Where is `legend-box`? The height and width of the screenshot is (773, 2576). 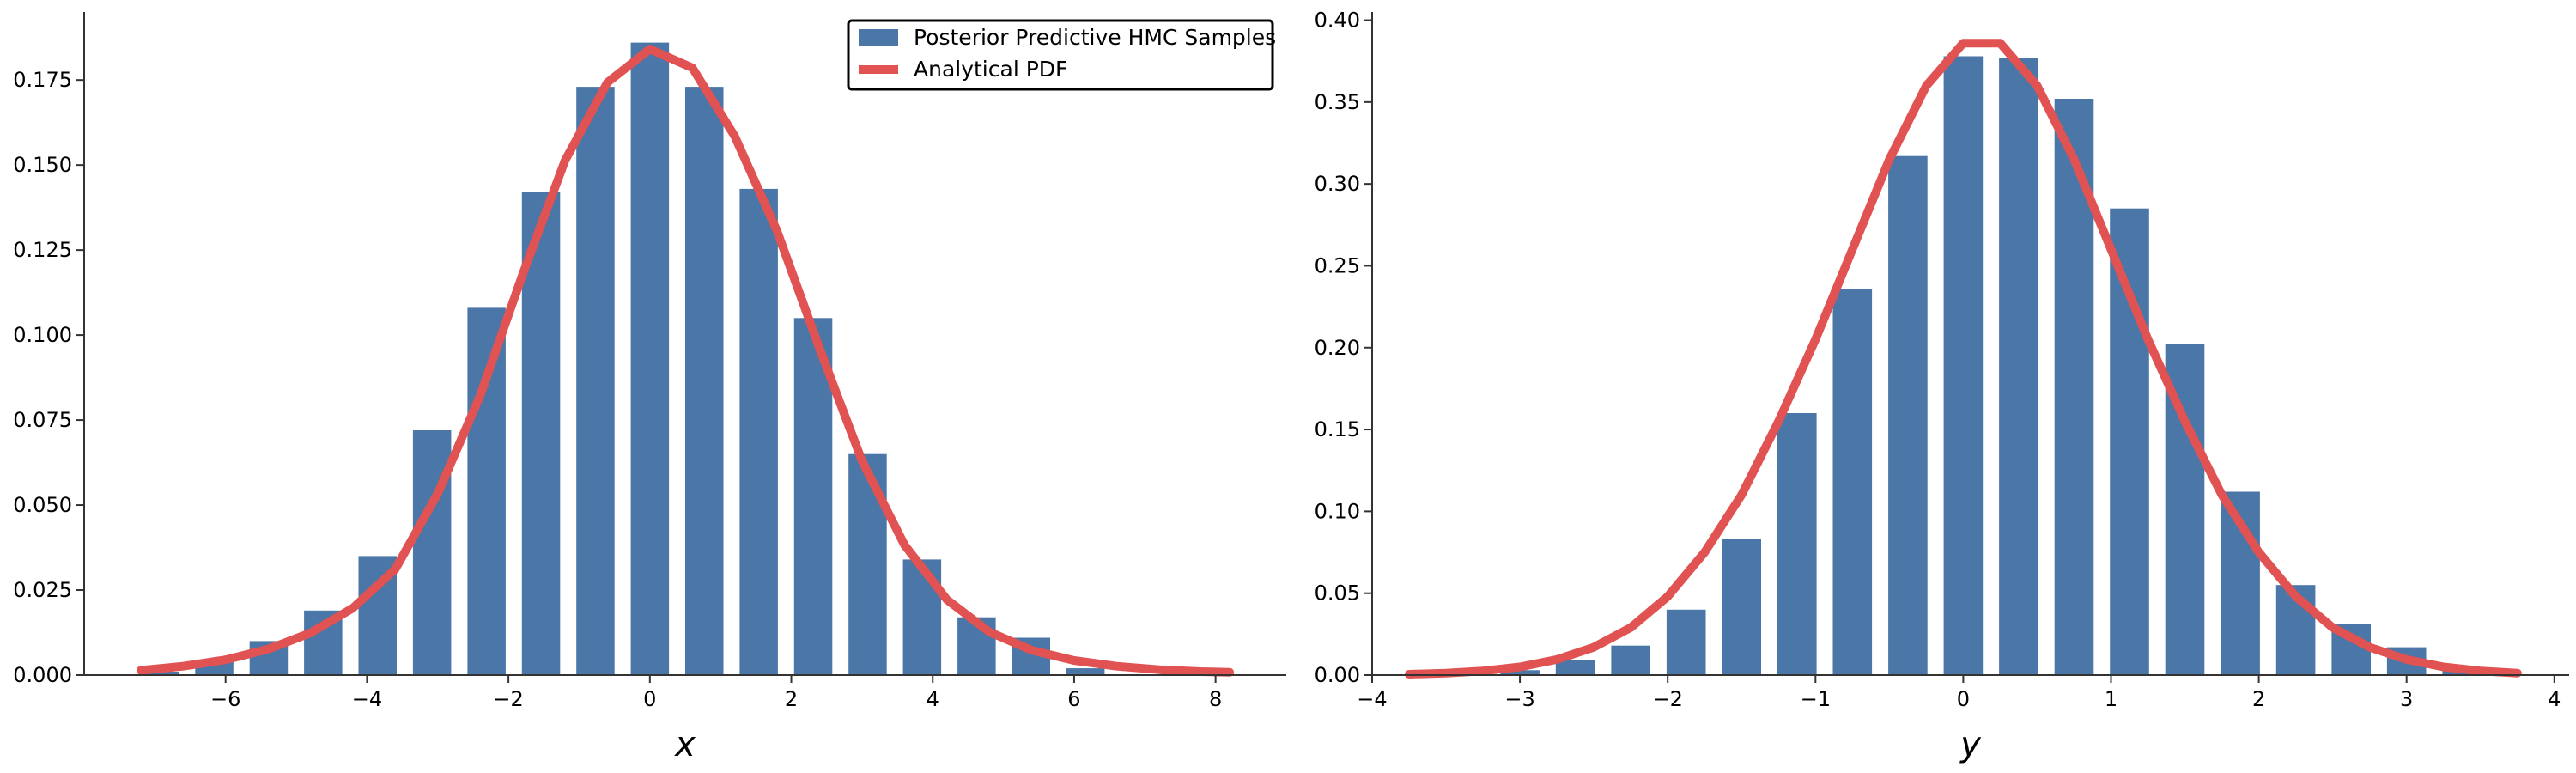 legend-box is located at coordinates (1060, 55).